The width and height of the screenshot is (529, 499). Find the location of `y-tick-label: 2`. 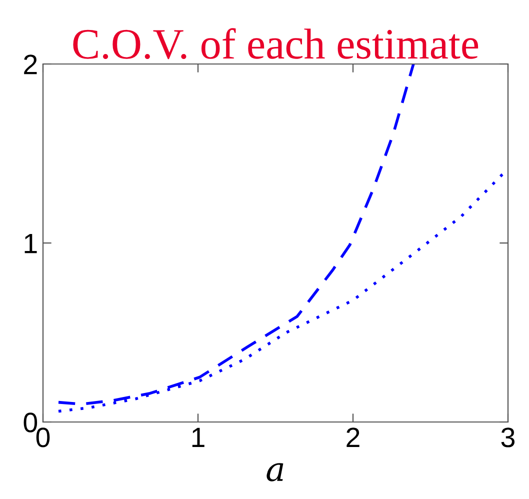

y-tick-label: 2 is located at coordinates (30, 64).